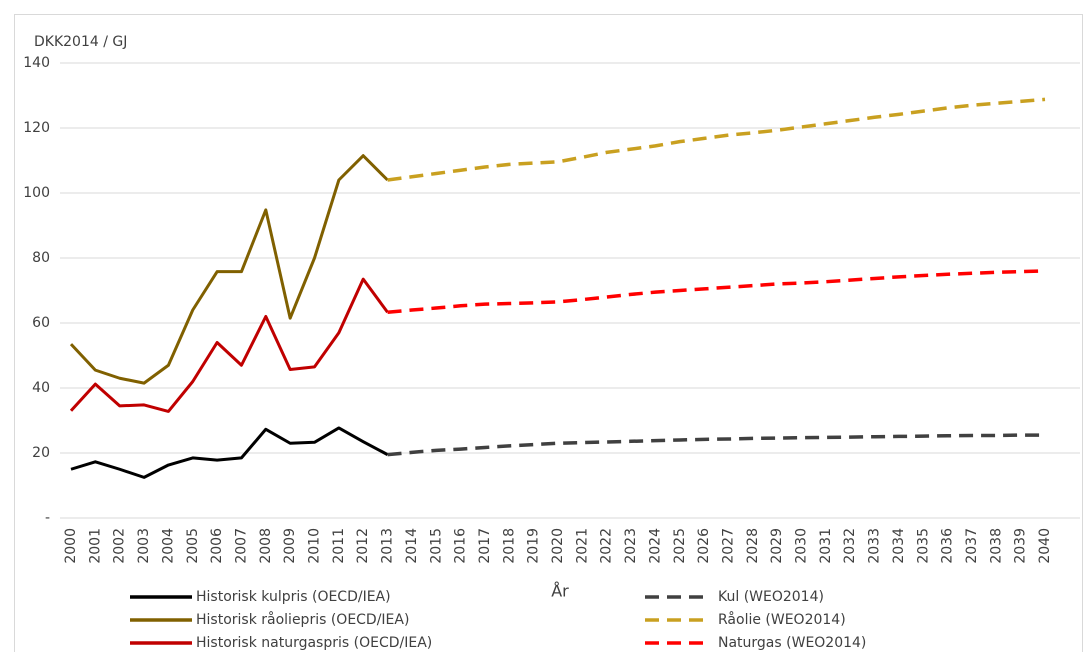 The height and width of the screenshot is (656, 1084). I want to click on x-tick-label: 2035, so click(923, 546).